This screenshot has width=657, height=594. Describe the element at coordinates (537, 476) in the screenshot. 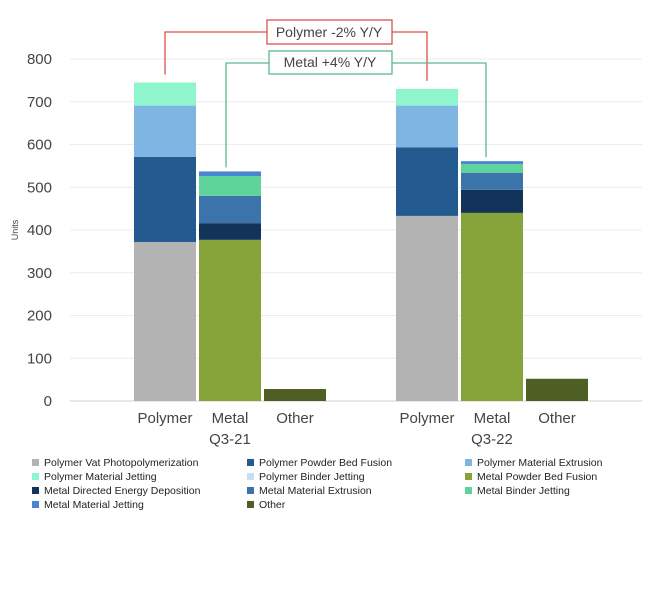

I see `legend-label: Metal Powder Bed Fusion` at that location.